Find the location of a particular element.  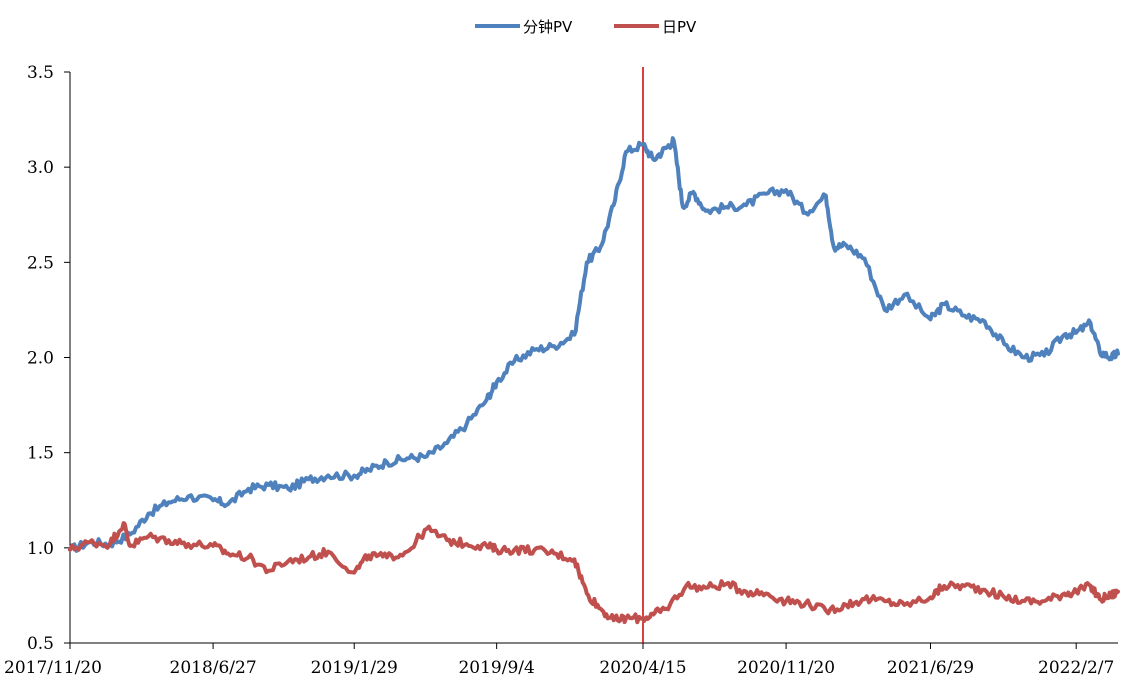

y-tick-label: 1.5 is located at coordinates (40, 454).